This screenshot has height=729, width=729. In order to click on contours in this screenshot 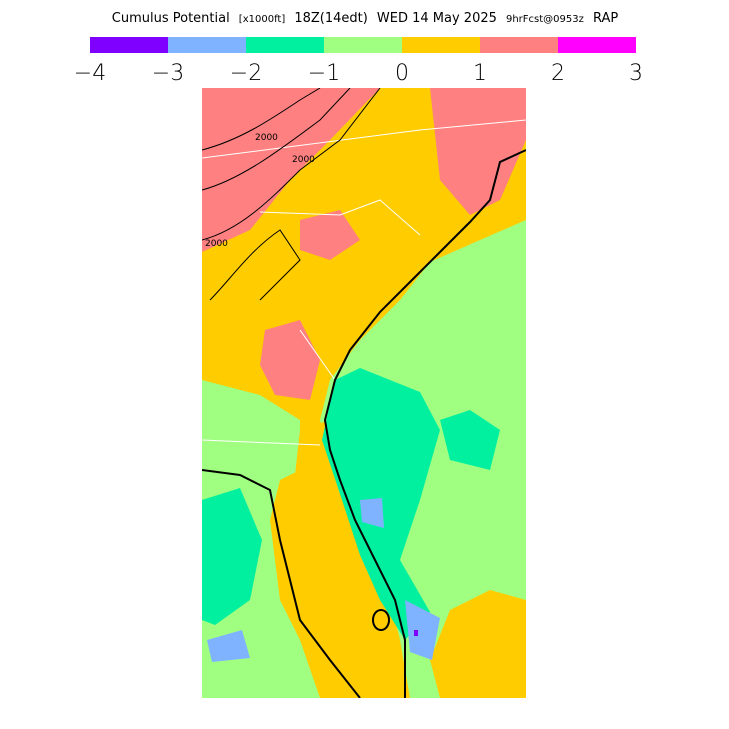, I will do `click(291, 194)`.